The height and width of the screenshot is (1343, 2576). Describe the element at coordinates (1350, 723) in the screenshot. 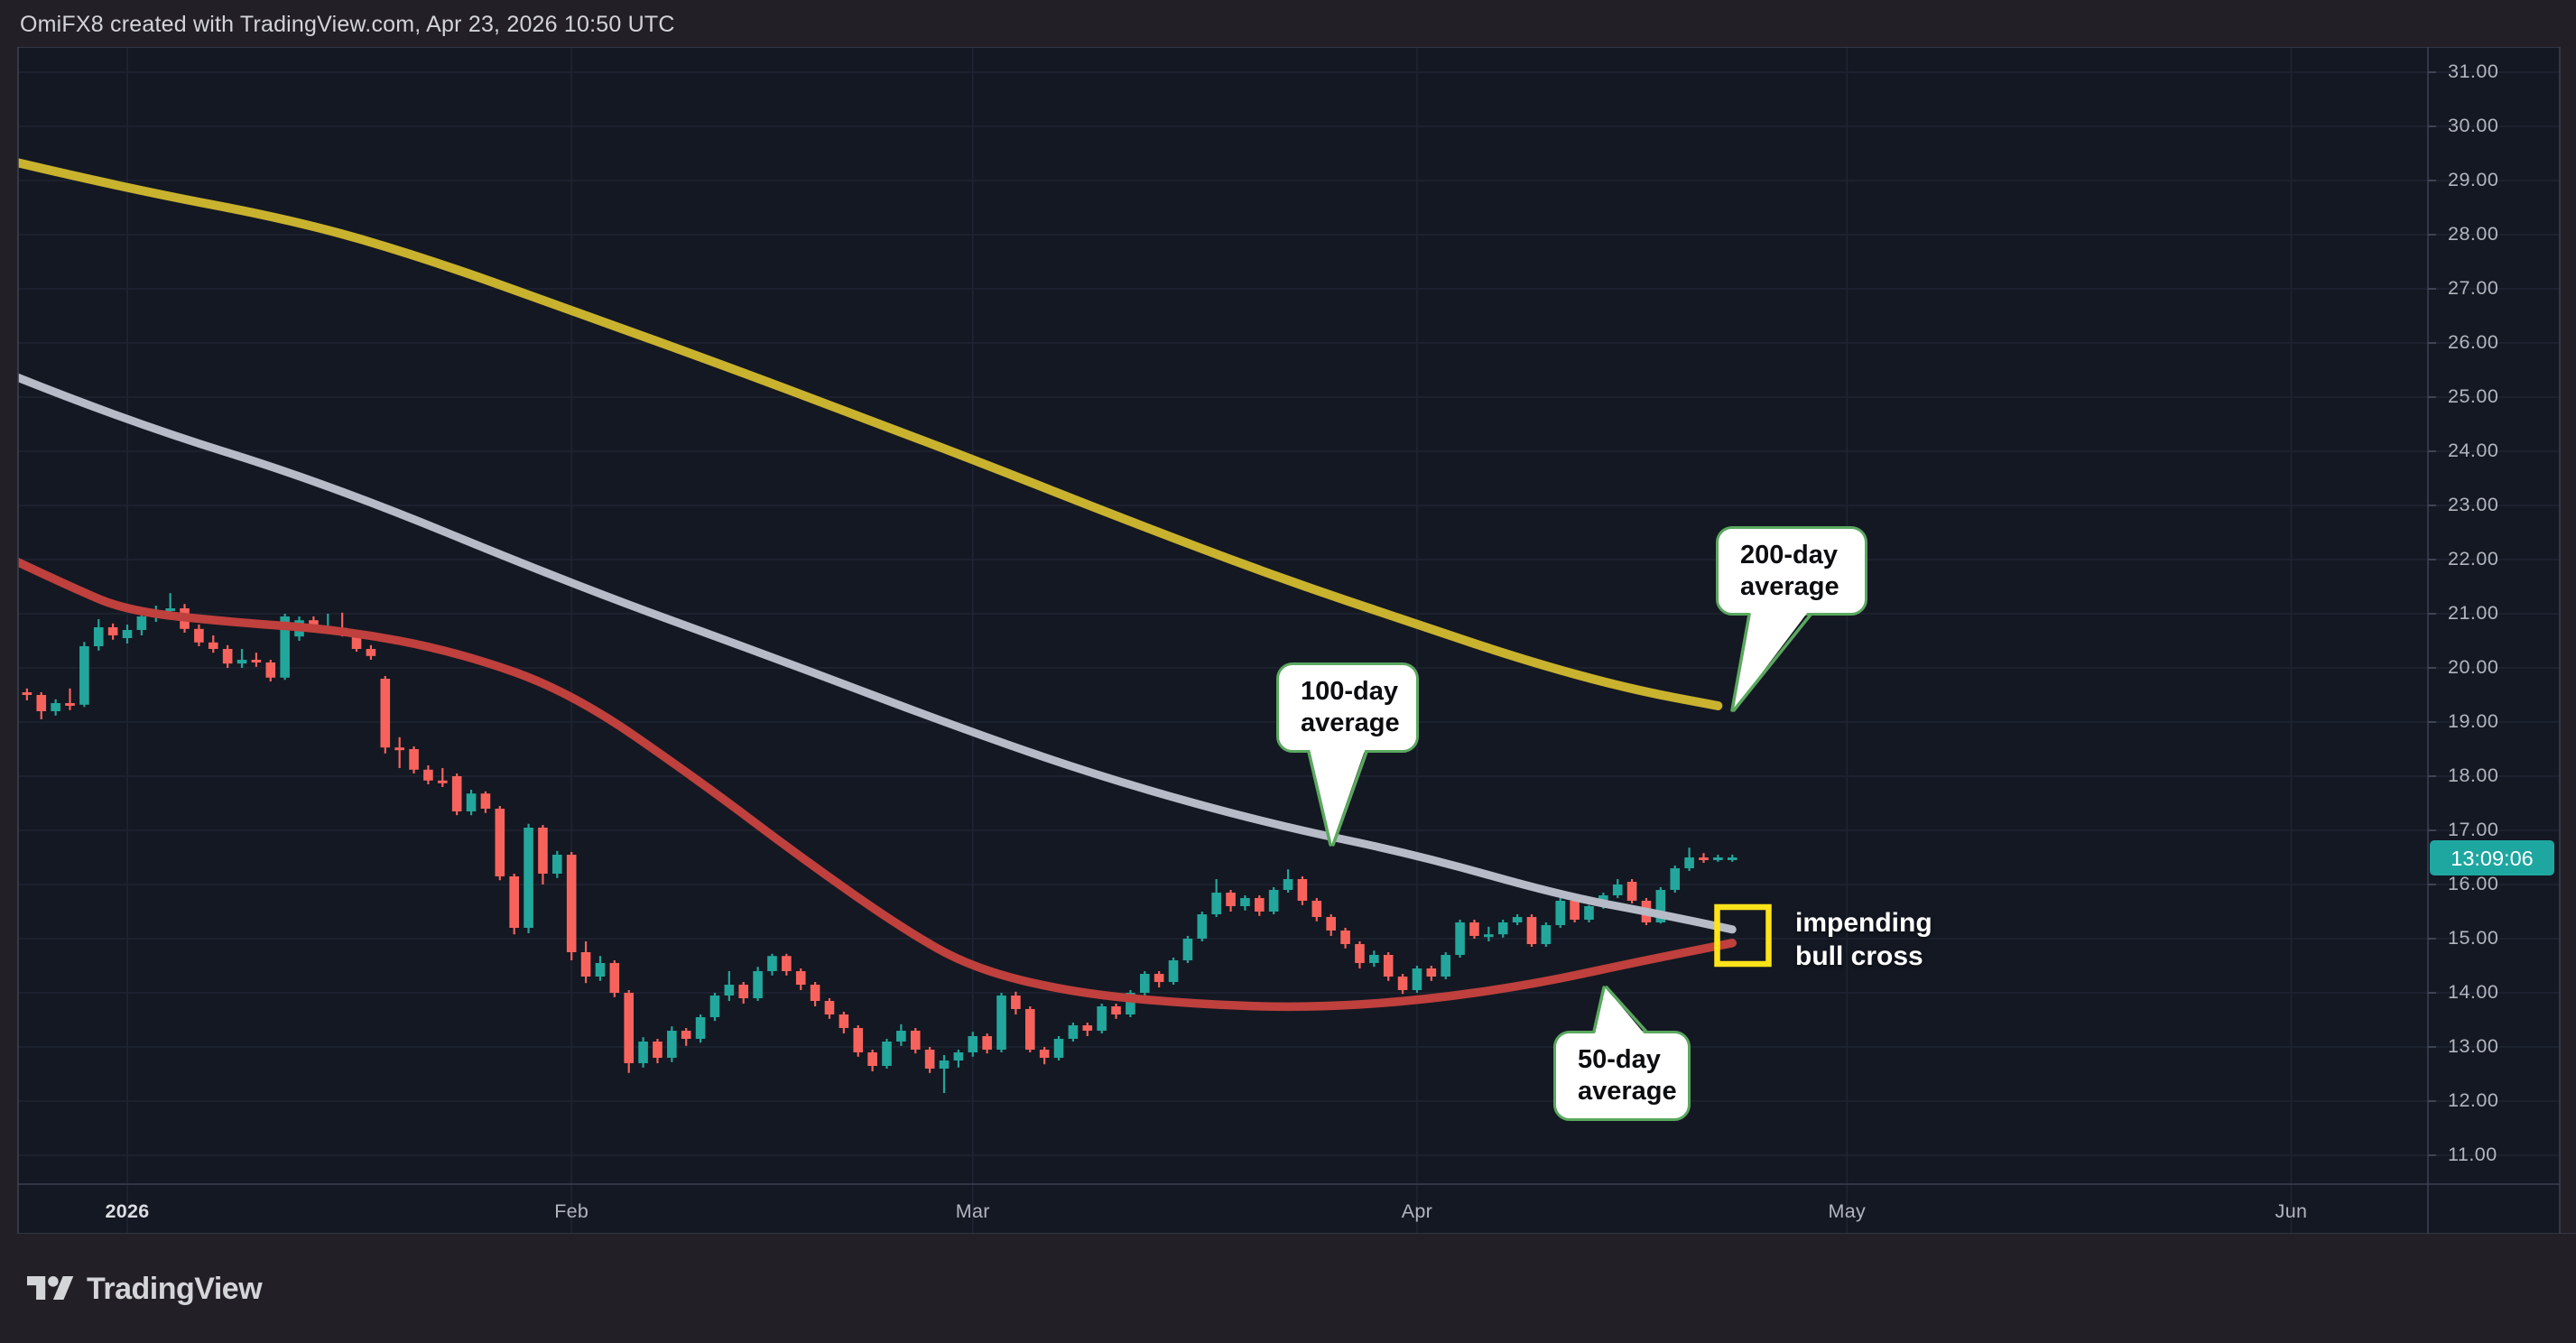

I see `callout-100-line2: average` at that location.